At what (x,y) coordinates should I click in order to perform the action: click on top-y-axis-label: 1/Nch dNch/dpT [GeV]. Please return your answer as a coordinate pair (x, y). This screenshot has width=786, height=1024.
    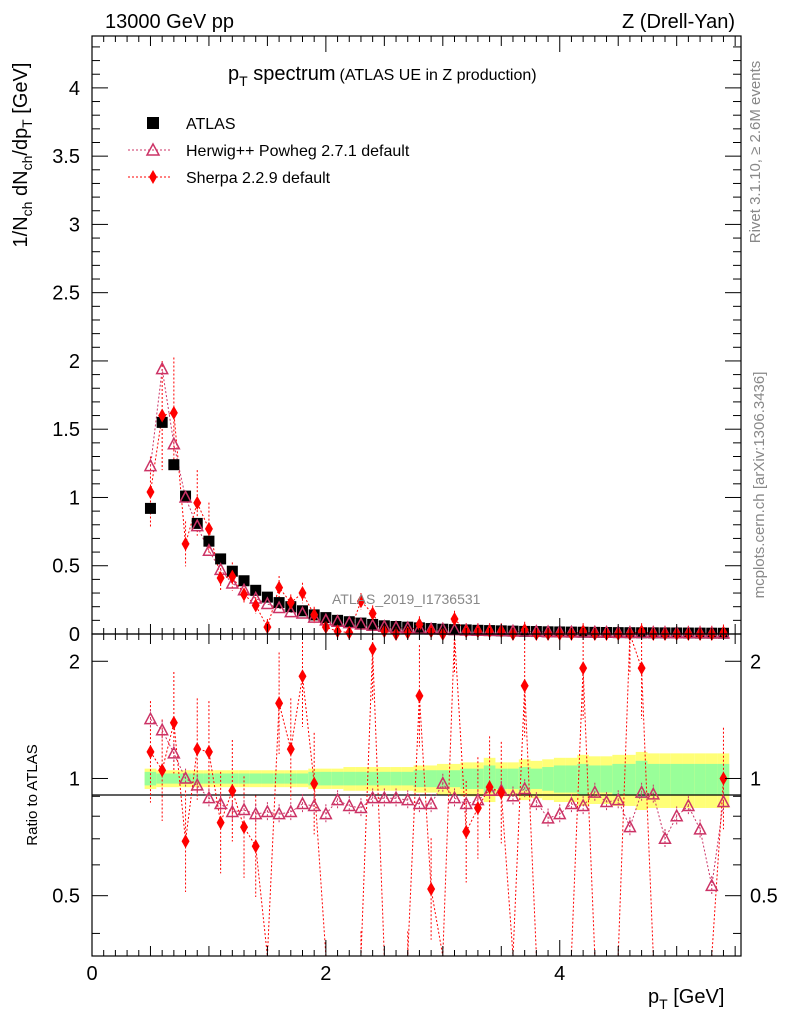
    Looking at the image, I should click on (22, 155).